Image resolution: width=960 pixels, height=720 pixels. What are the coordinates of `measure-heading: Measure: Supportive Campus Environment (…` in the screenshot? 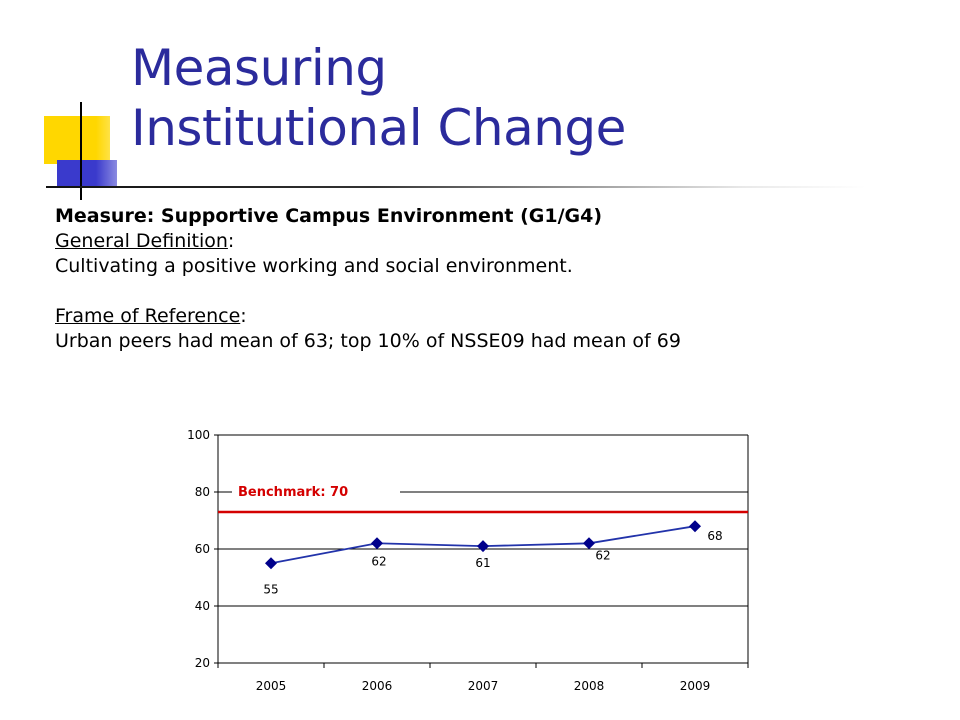 It's located at (329, 216).